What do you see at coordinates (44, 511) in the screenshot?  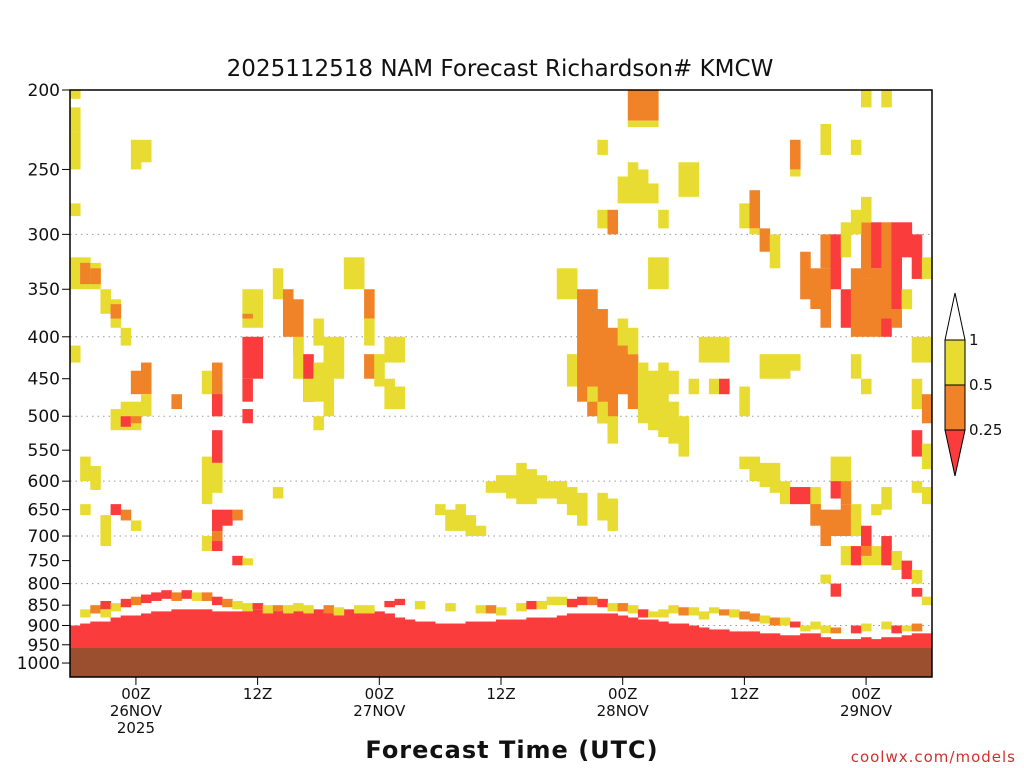 I see `y-tick-label: 650` at bounding box center [44, 511].